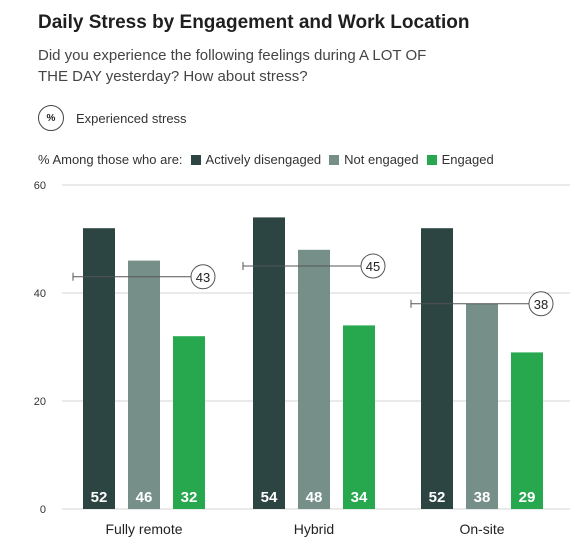 Image resolution: width=585 pixels, height=552 pixels. I want to click on x-category-label-1: Hybrid, so click(314, 529).